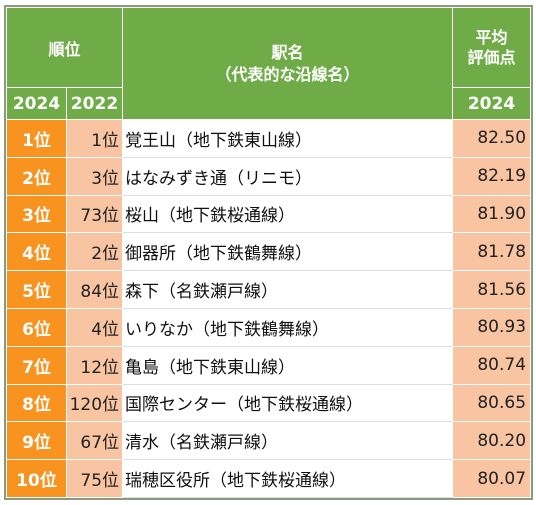  What do you see at coordinates (492, 403) in the screenshot?
I see `score-cell: 80.65` at bounding box center [492, 403].